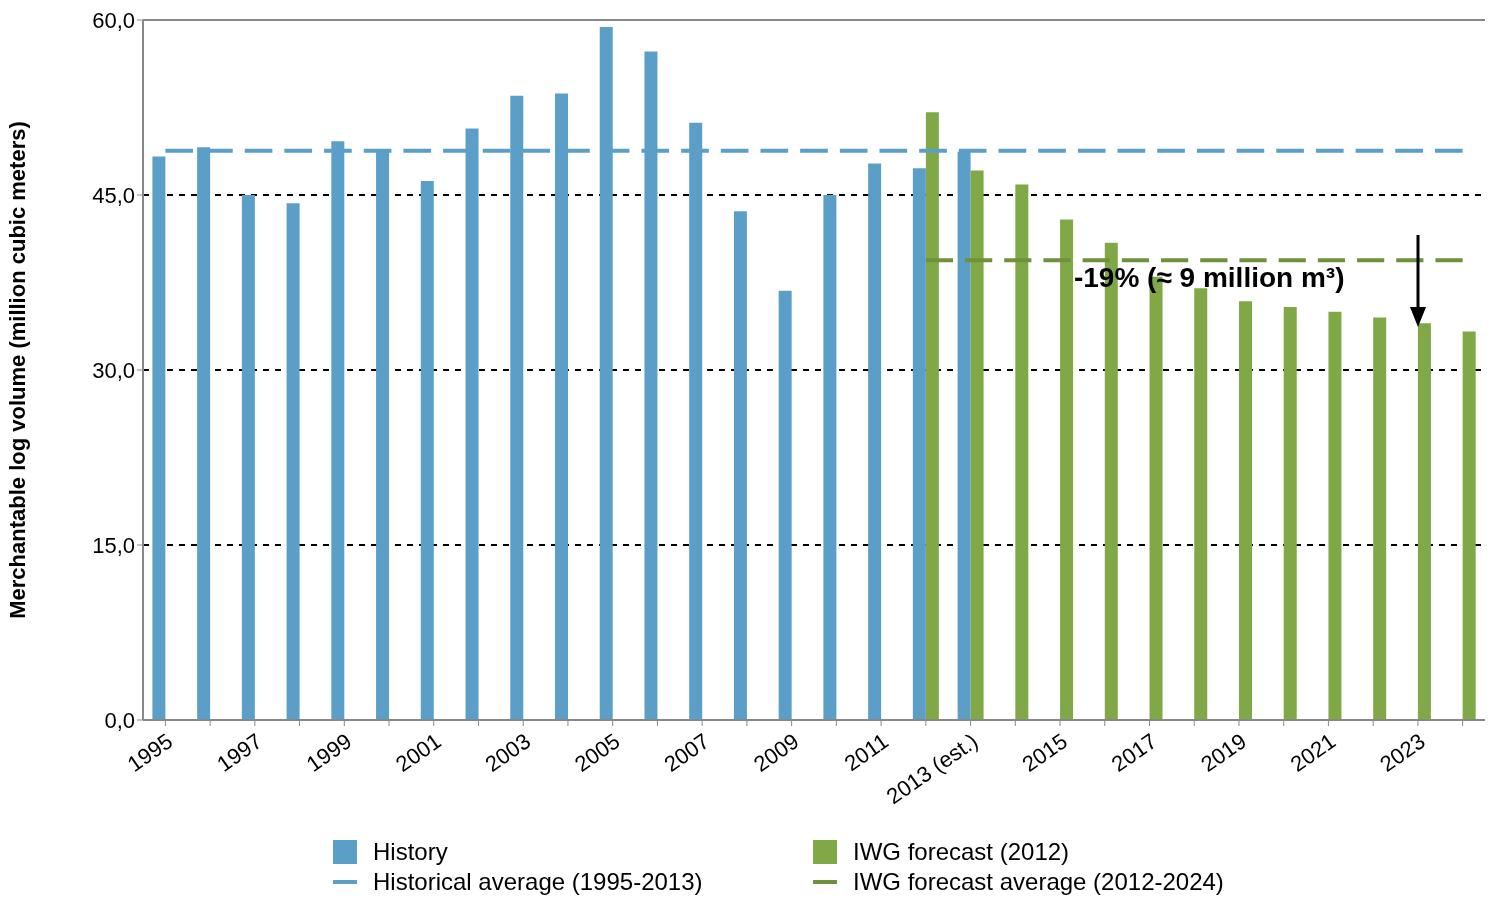  What do you see at coordinates (410, 852) in the screenshot?
I see `legend-label: History` at bounding box center [410, 852].